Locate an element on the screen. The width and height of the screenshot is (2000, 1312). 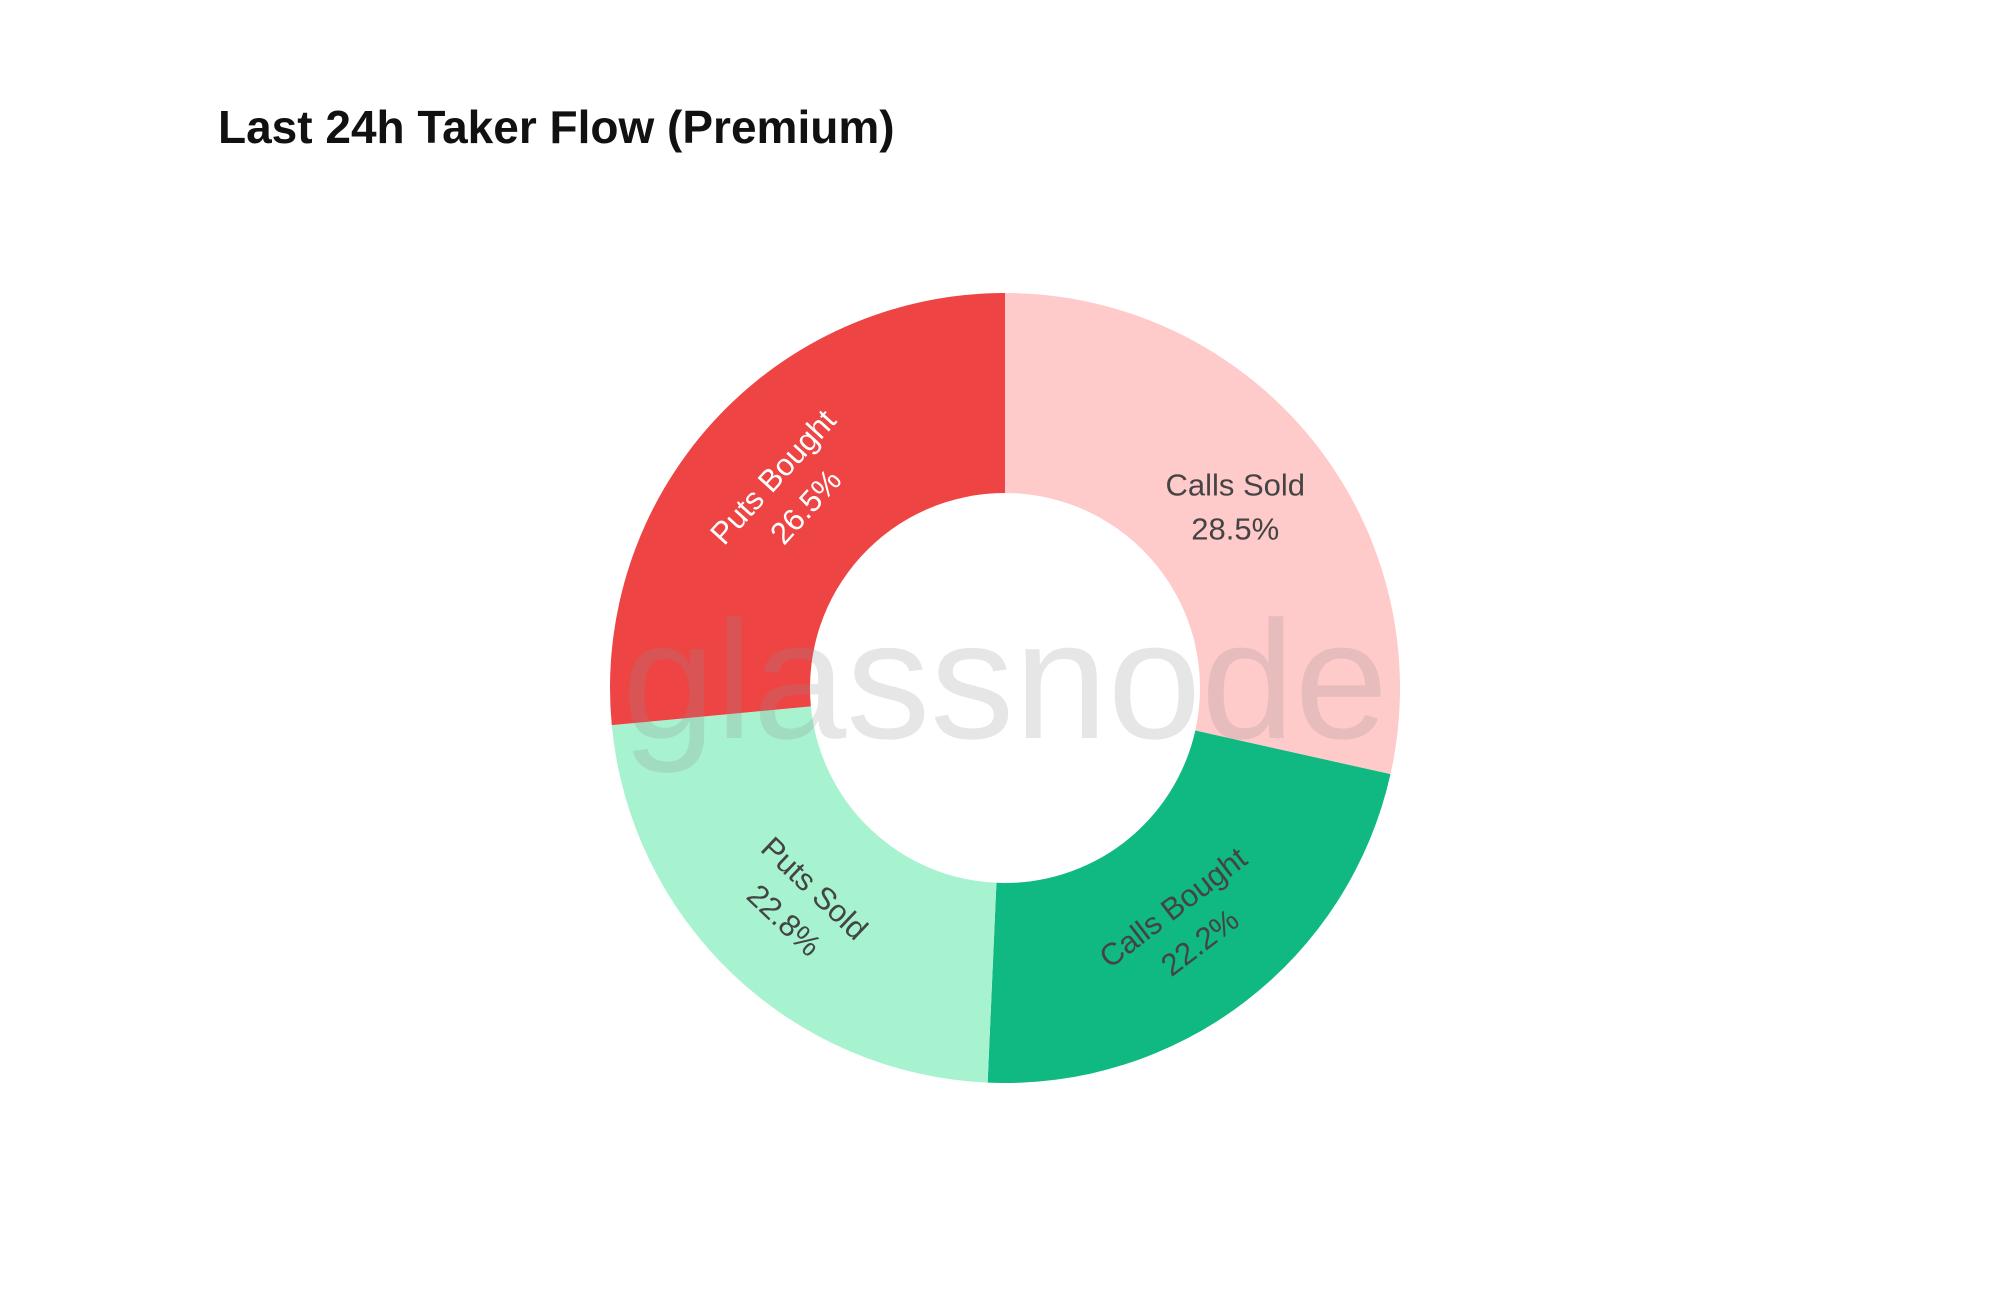
slice-calls-sold is located at coordinates (1202, 534).